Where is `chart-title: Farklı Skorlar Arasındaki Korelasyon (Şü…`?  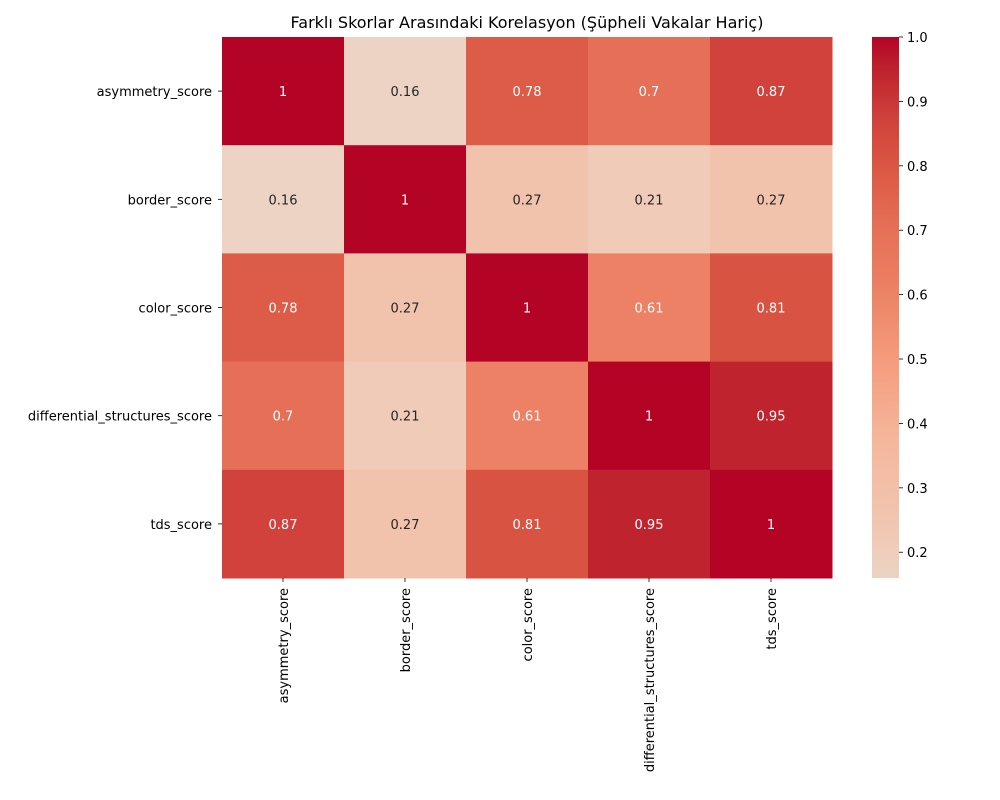 chart-title: Farklı Skorlar Arasındaki Korelasyon (Şü… is located at coordinates (527, 22).